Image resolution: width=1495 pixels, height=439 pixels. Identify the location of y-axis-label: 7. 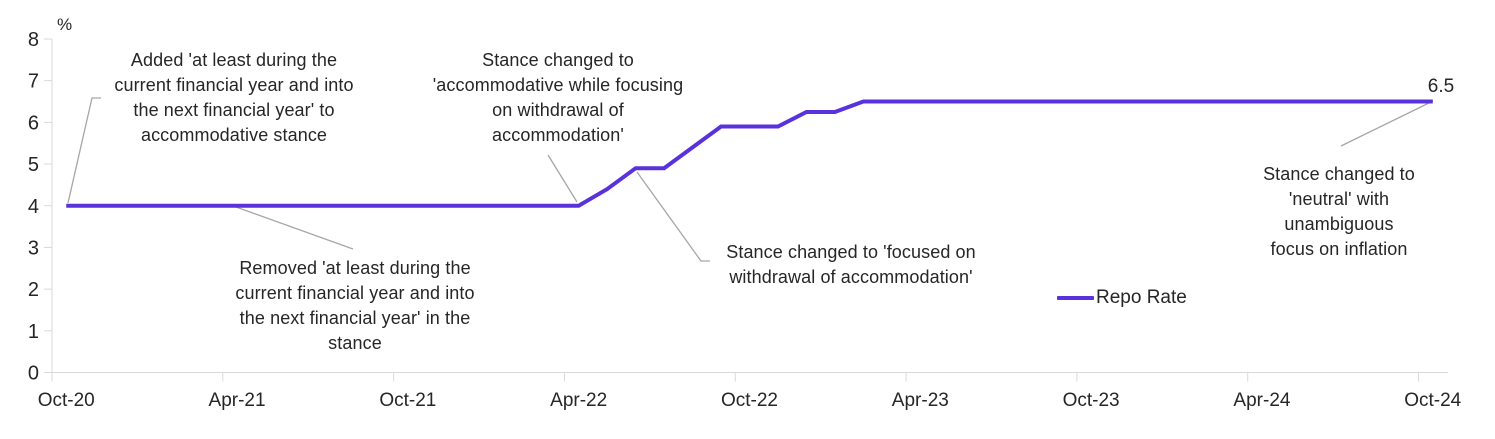
(33, 82).